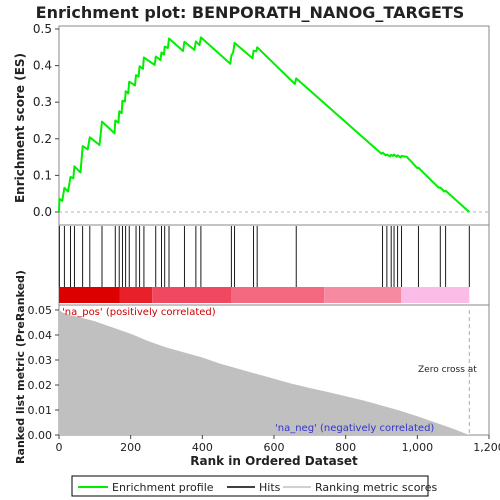  What do you see at coordinates (354, 428) in the screenshot?
I see `negative-correlation-label: 'na_neg' (negatively correlated)` at bounding box center [354, 428].